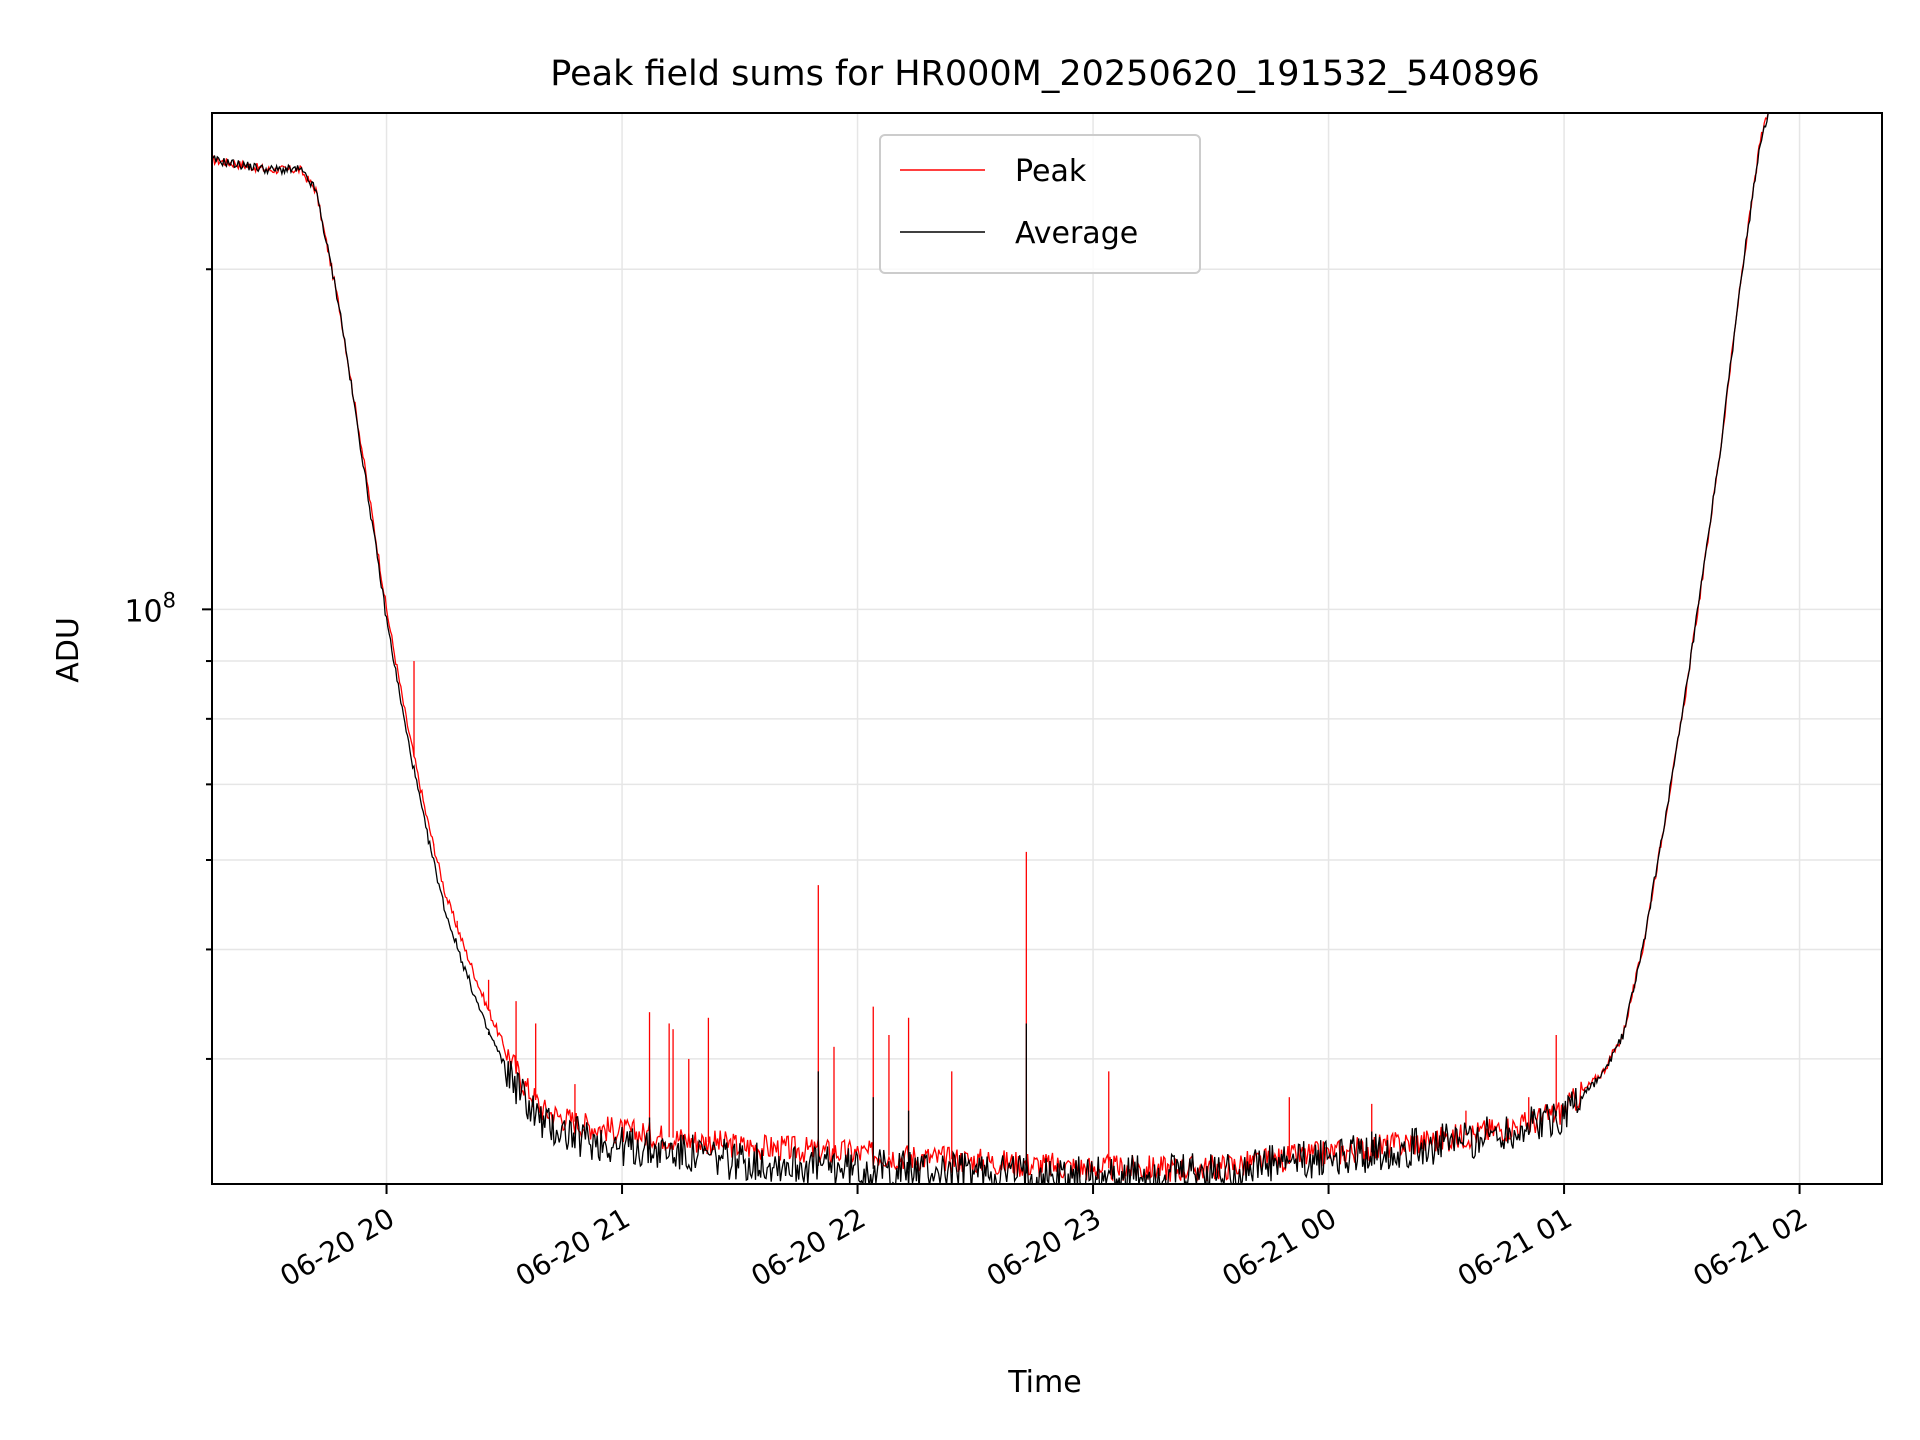 This screenshot has width=1920, height=1440. Describe the element at coordinates (168, 664) in the screenshot. I see `y-axis: 108` at that location.